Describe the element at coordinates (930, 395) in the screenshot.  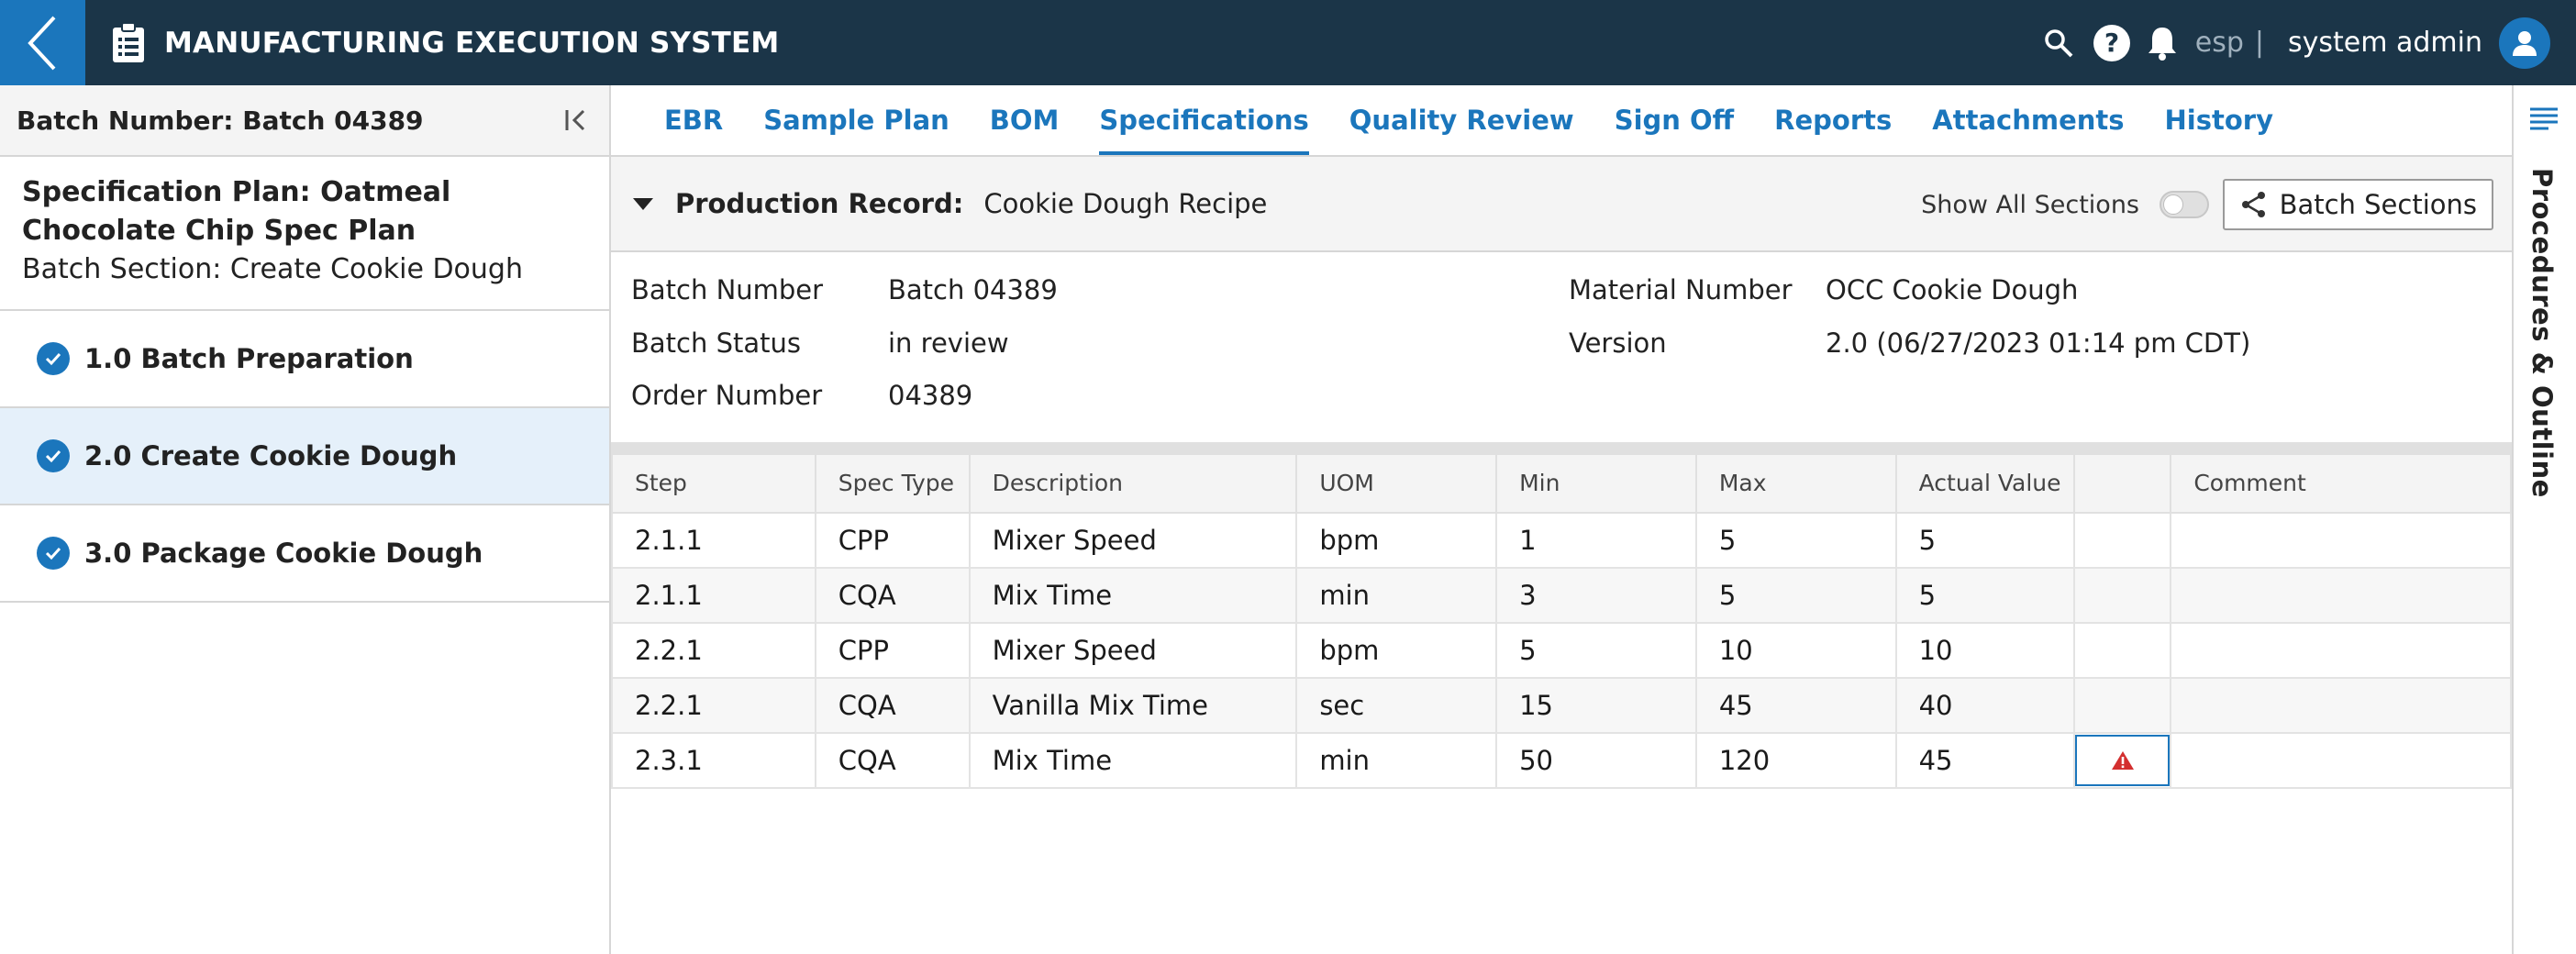
I see `info-value: 04389` at that location.